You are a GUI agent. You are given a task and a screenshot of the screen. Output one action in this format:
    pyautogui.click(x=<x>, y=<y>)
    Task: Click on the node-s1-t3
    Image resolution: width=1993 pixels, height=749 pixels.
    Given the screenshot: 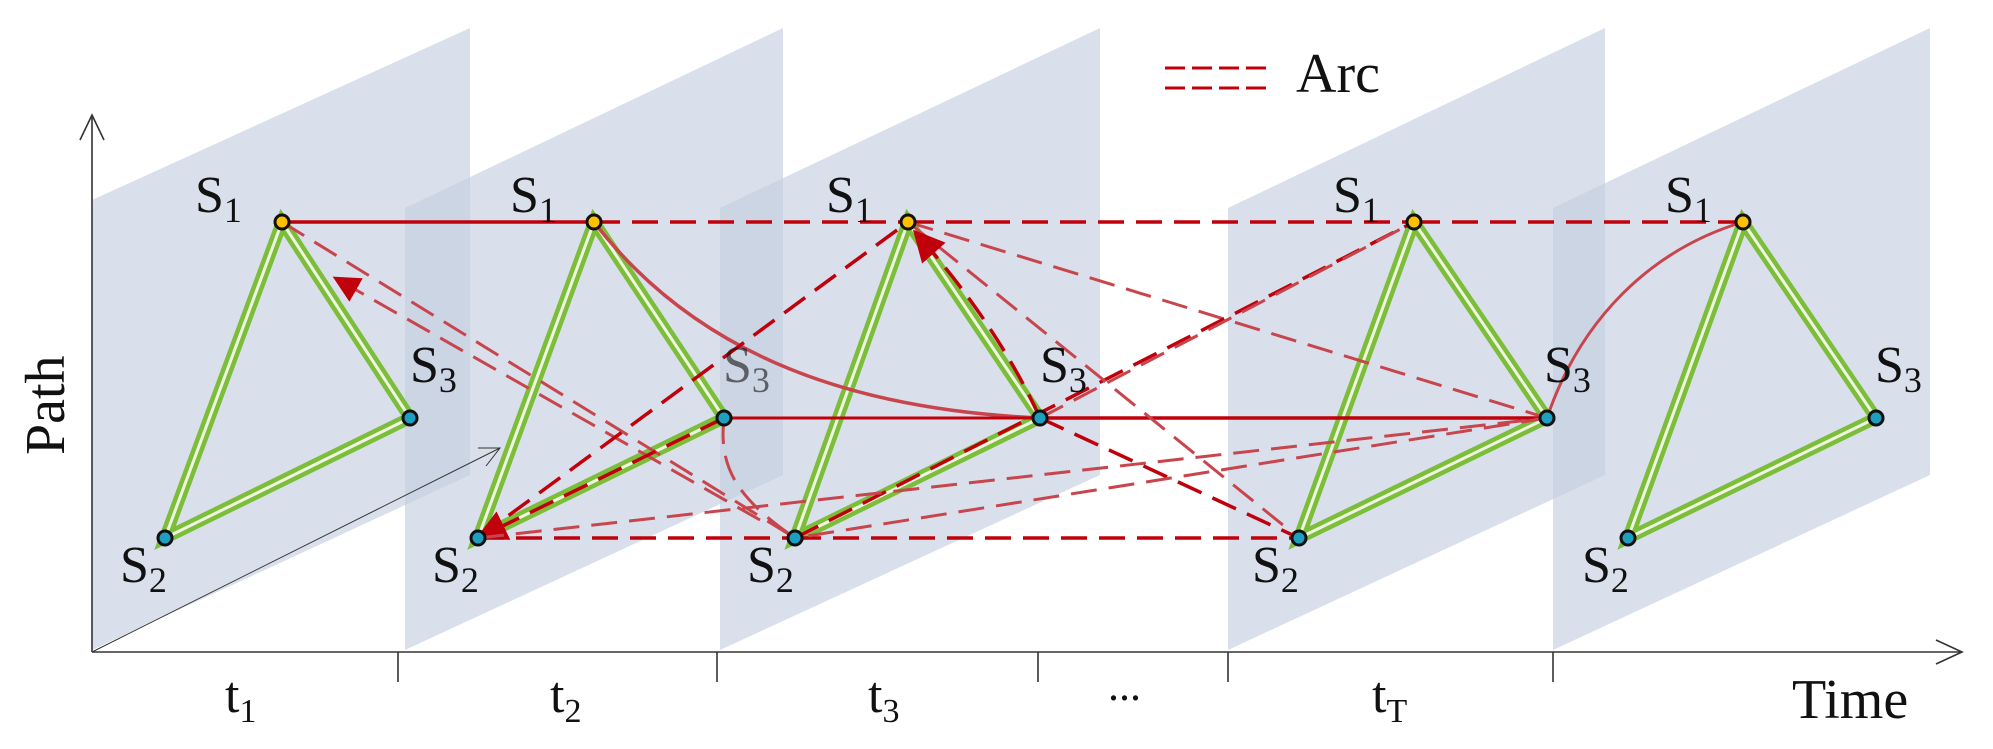 What is the action you would take?
    pyautogui.click(x=908, y=222)
    